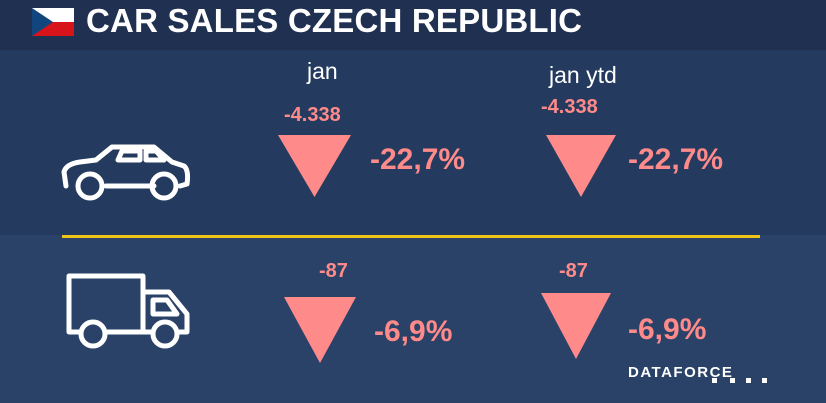 The height and width of the screenshot is (403, 826). Describe the element at coordinates (314, 166) in the screenshot. I see `cars-jan-down-arrow-icon` at that location.